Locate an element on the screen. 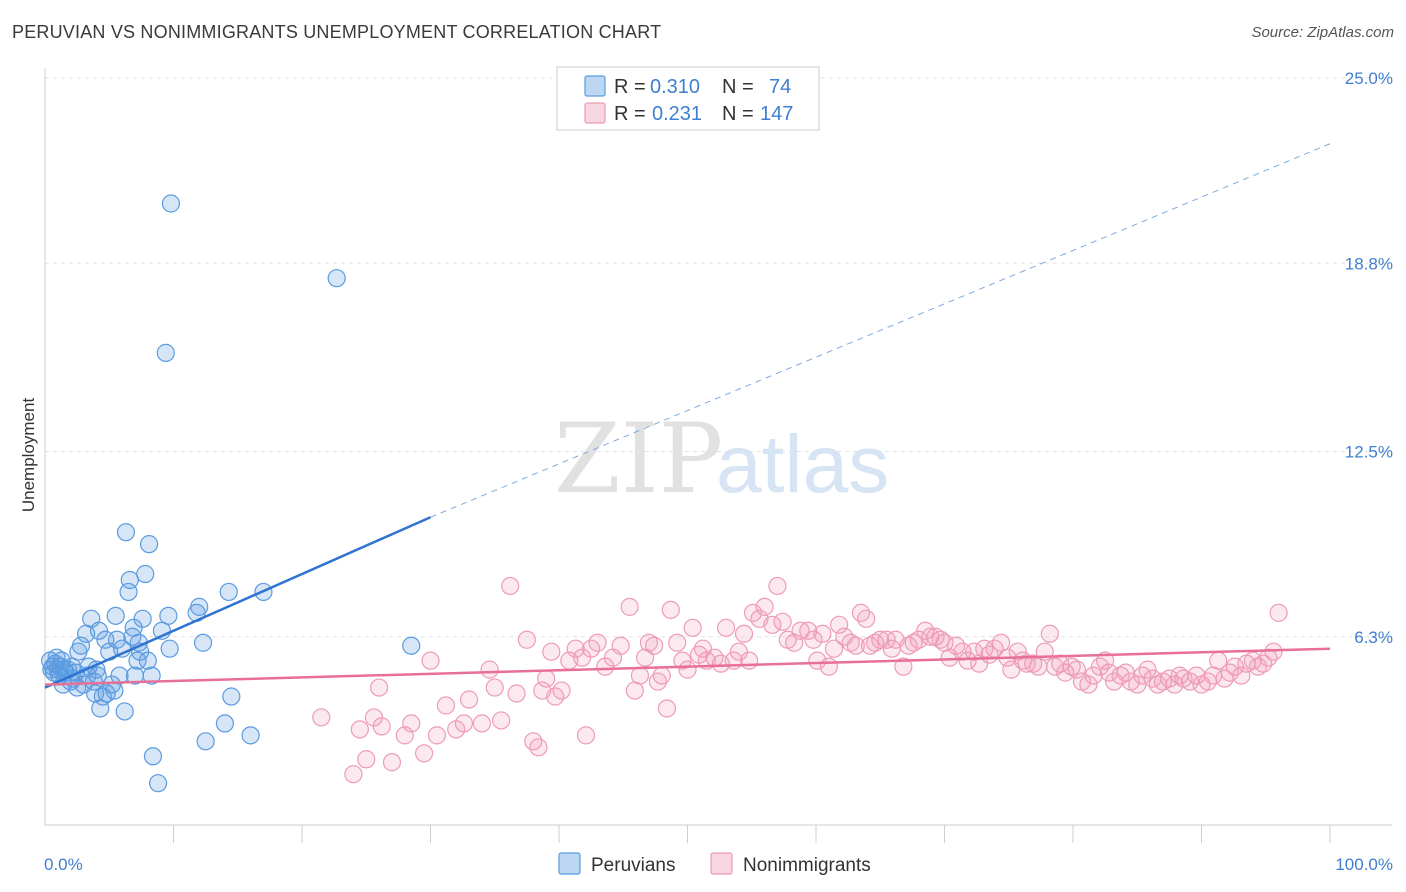  x-tick-label-0: 0.0% is located at coordinates (63, 864).